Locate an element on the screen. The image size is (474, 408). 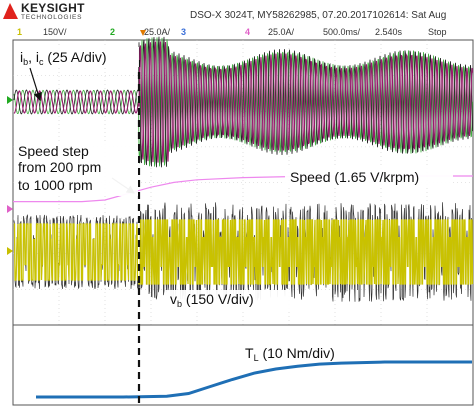
ch1-marker-icon is located at coordinates (10, 251).